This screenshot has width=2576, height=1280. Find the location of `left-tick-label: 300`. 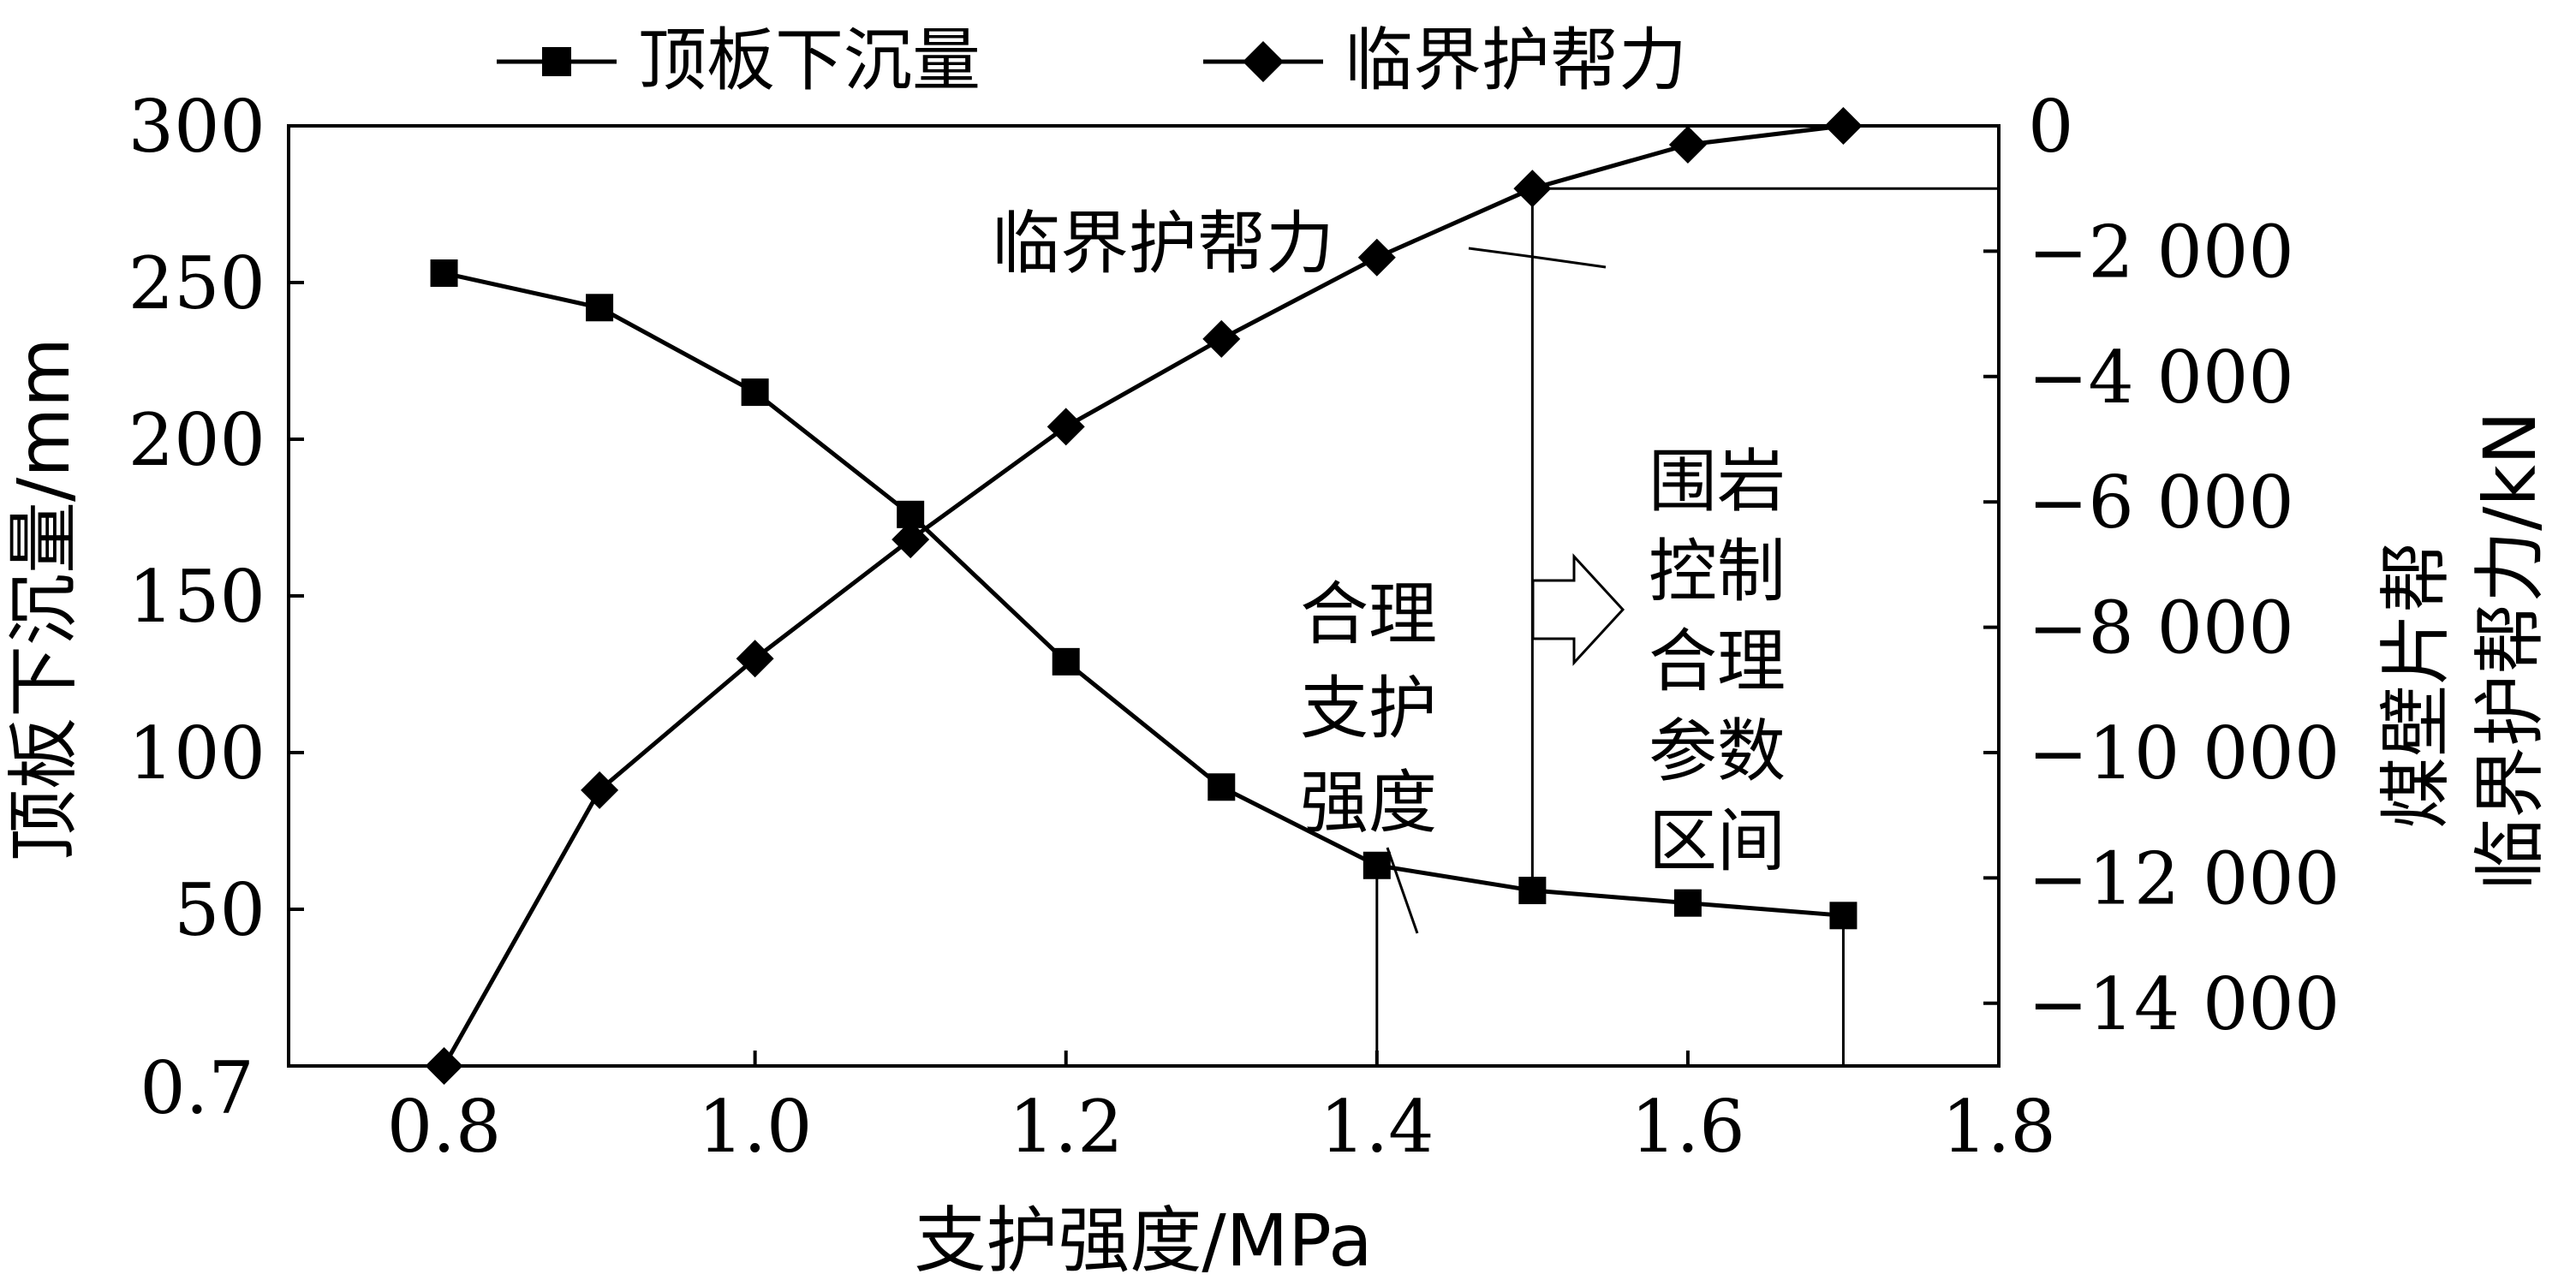

left-tick-label: 300 is located at coordinates (196, 127).